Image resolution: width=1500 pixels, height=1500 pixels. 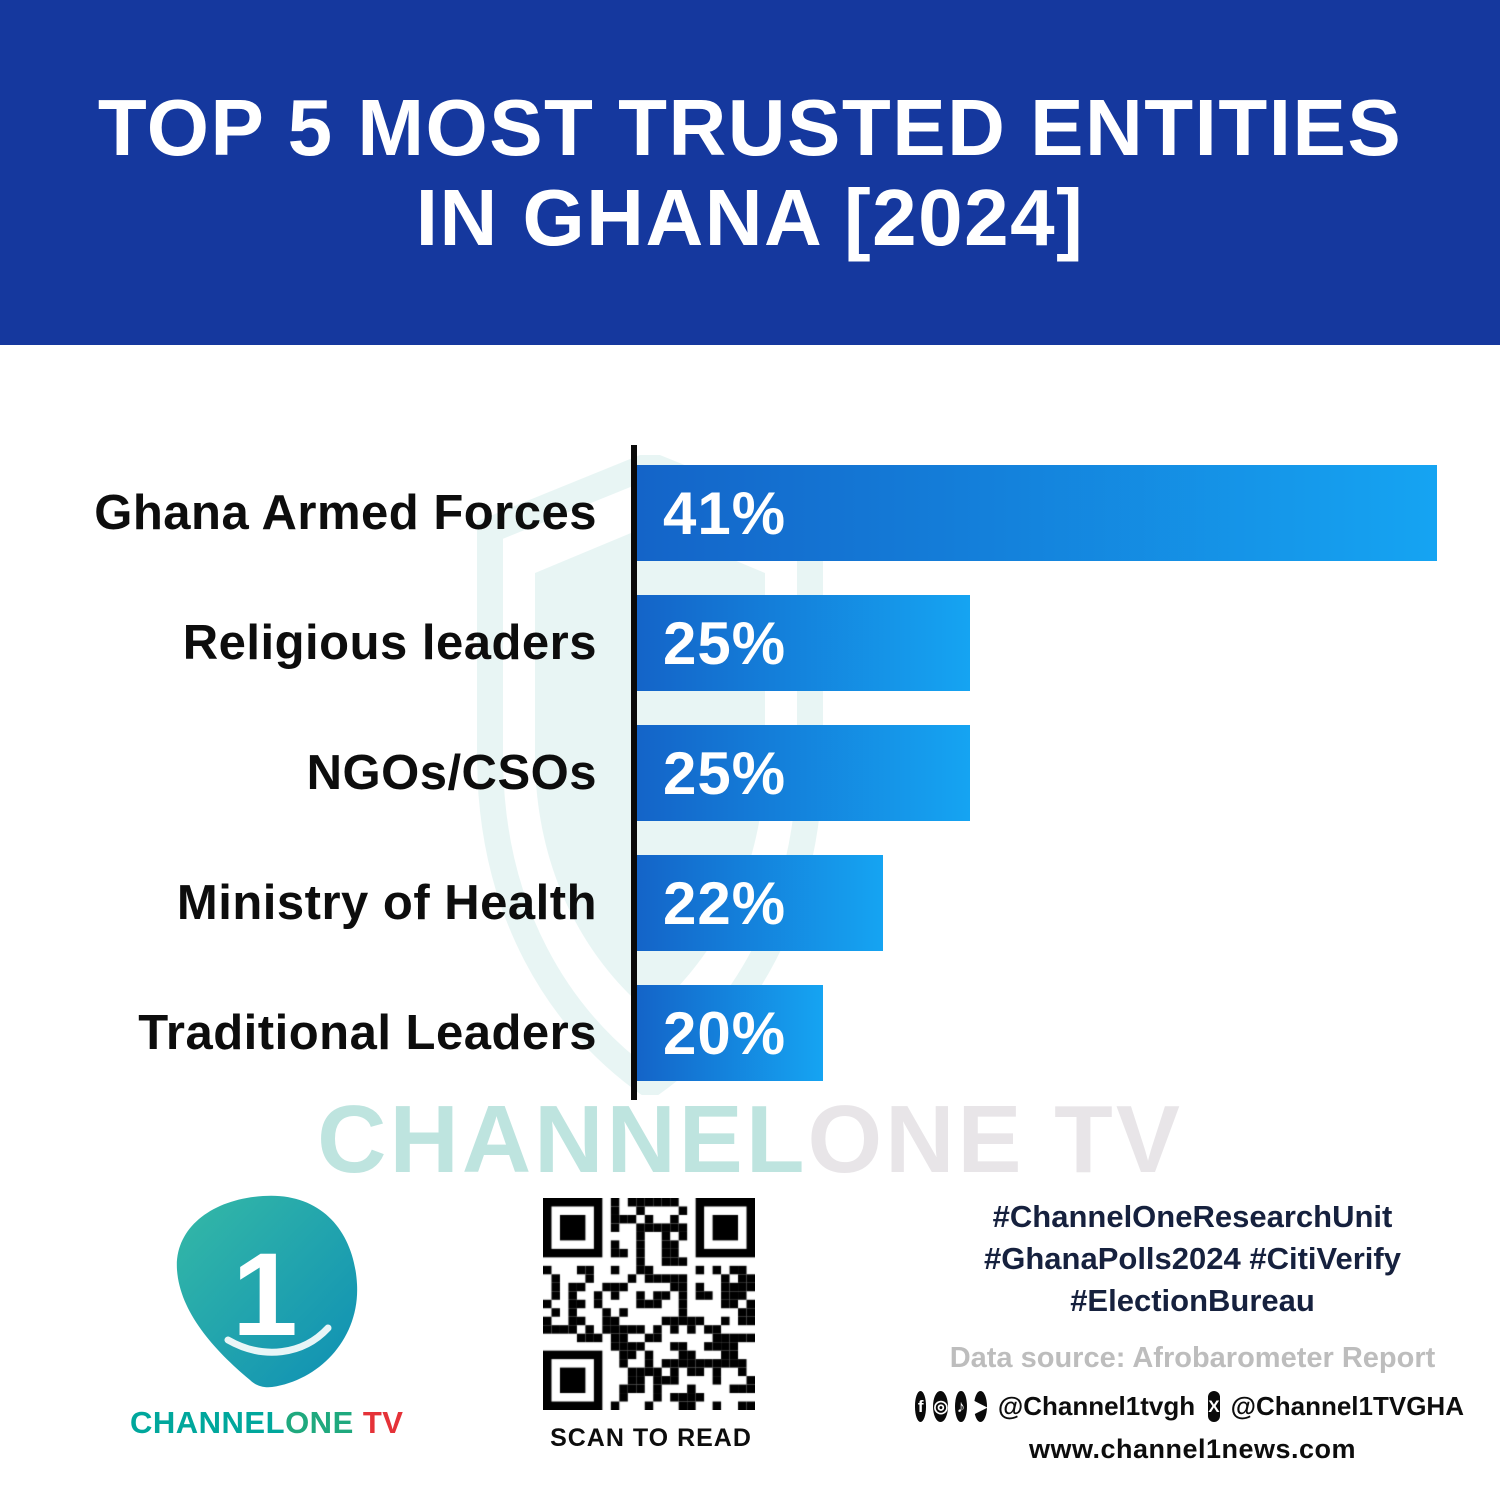 I want to click on watermark-part2: ONE TV, so click(x=995, y=1139).